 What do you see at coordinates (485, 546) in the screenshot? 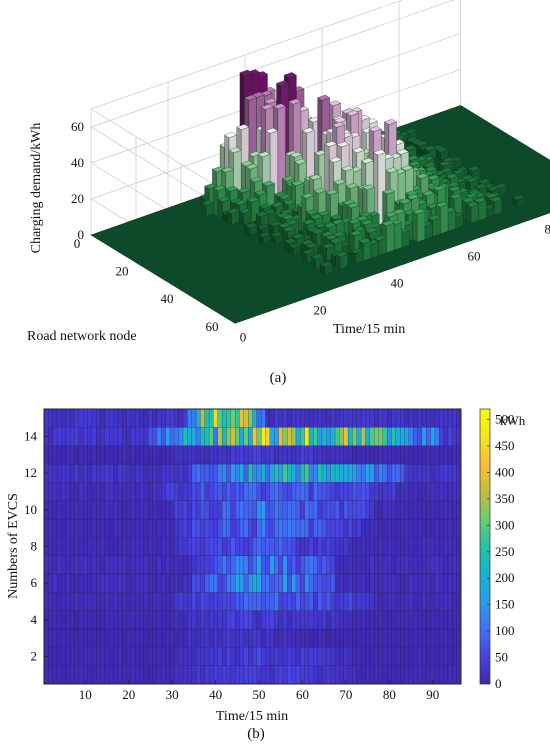
I see `colorbar-gradient` at bounding box center [485, 546].